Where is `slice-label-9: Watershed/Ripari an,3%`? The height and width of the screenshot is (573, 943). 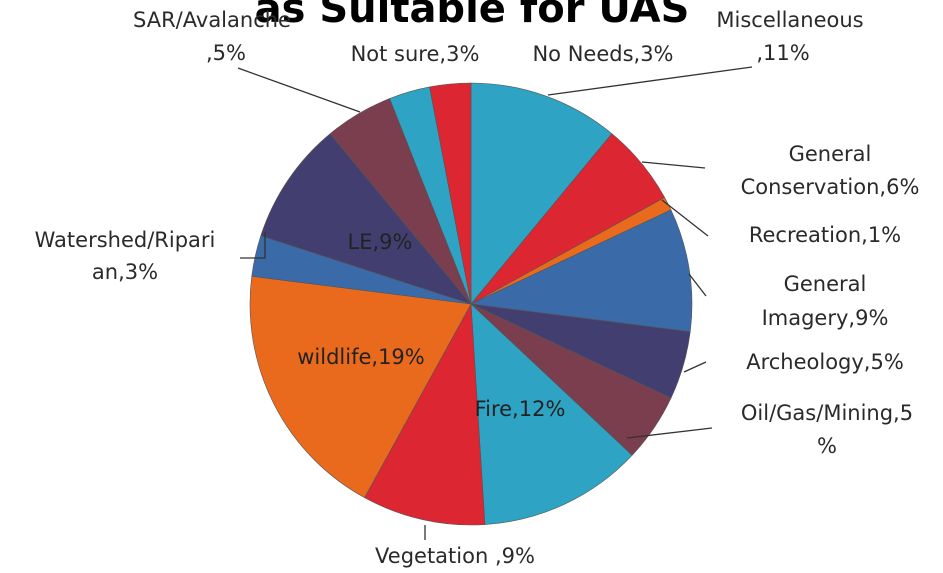 slice-label-9: Watershed/Ripari an,3% is located at coordinates (125, 256).